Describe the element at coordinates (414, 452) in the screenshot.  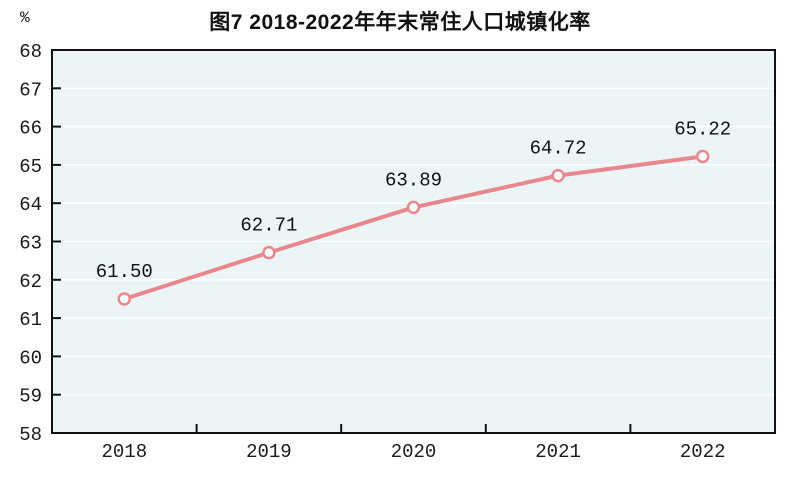
I see `x-tick-label: 2020` at that location.